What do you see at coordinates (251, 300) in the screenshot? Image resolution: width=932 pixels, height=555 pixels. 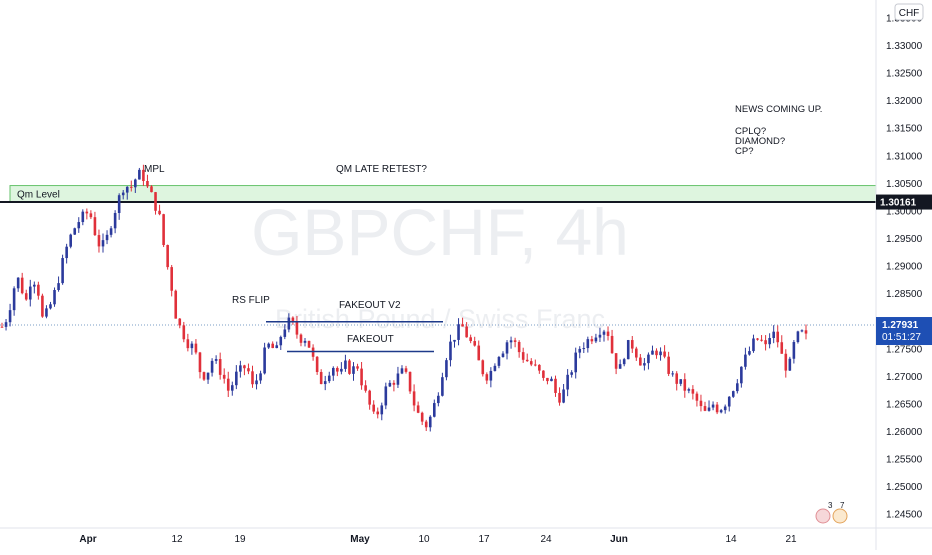 I see `rs-flip-annotation: RS FLIP` at bounding box center [251, 300].